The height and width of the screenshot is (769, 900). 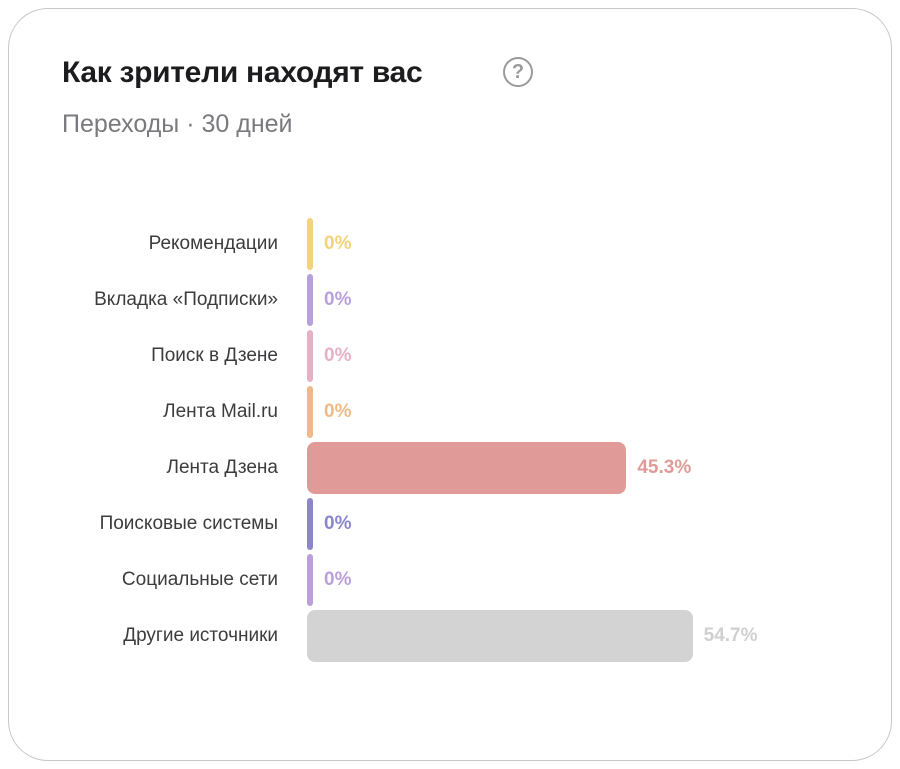 I want to click on question-circle-icon: ?, so click(x=518, y=72).